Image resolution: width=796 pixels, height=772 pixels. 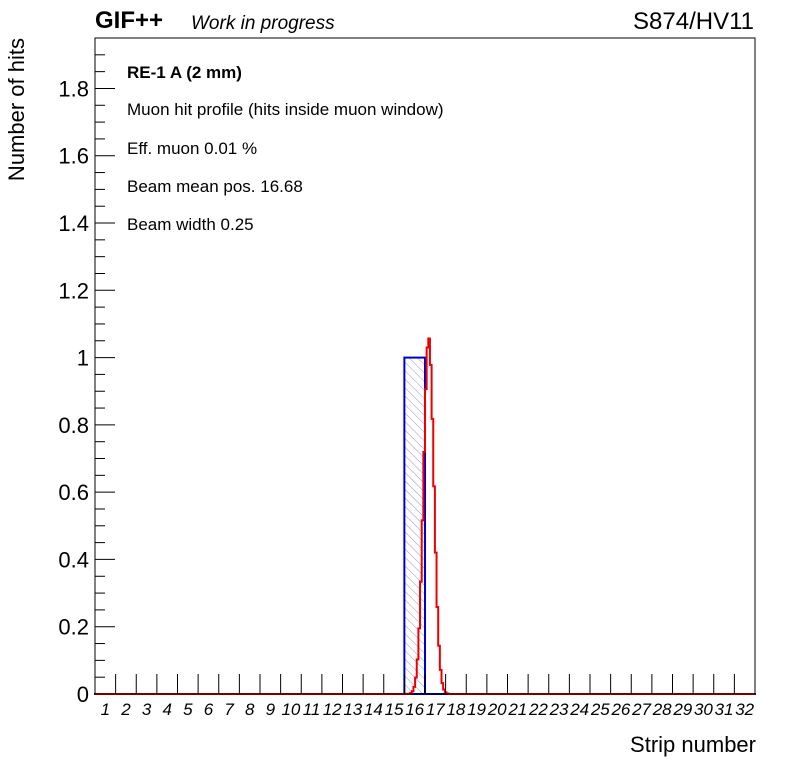 I want to click on status-label: Work in progress, so click(x=263, y=23).